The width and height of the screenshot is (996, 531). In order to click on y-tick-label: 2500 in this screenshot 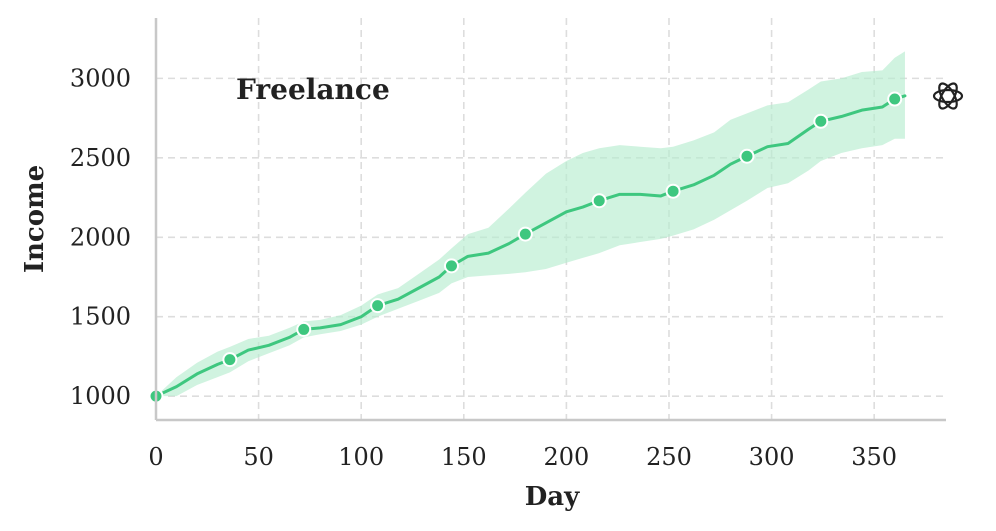, I will do `click(100, 158)`.